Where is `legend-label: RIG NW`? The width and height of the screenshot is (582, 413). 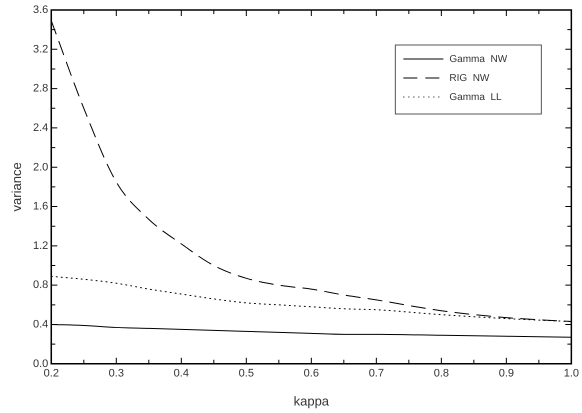
legend-label: RIG NW is located at coordinates (469, 78).